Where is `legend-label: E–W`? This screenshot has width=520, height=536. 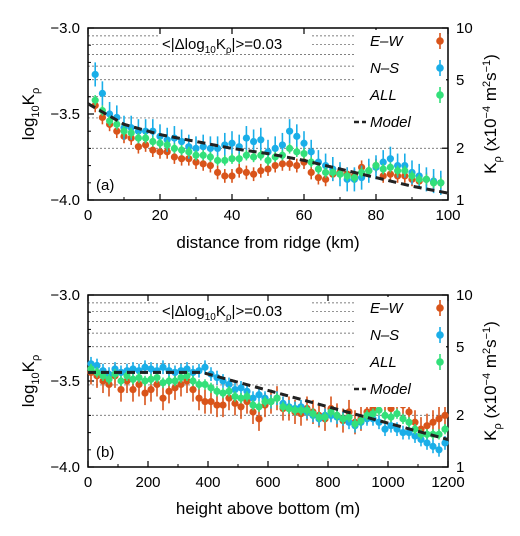 legend-label: E–W is located at coordinates (387, 308).